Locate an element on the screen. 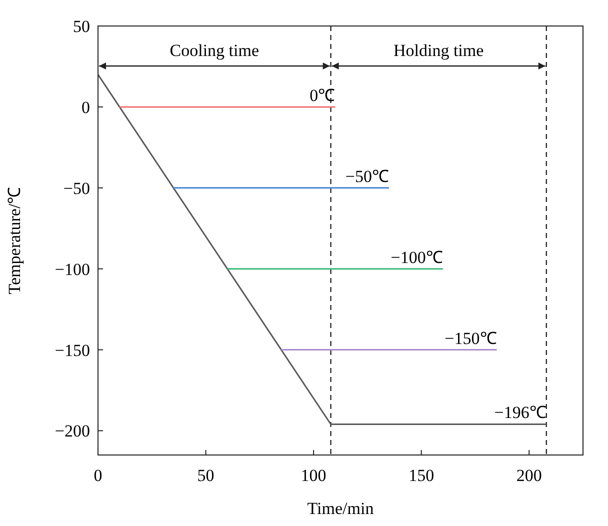 This screenshot has height=526, width=608. x-axis-title: Time/min is located at coordinates (340, 508).